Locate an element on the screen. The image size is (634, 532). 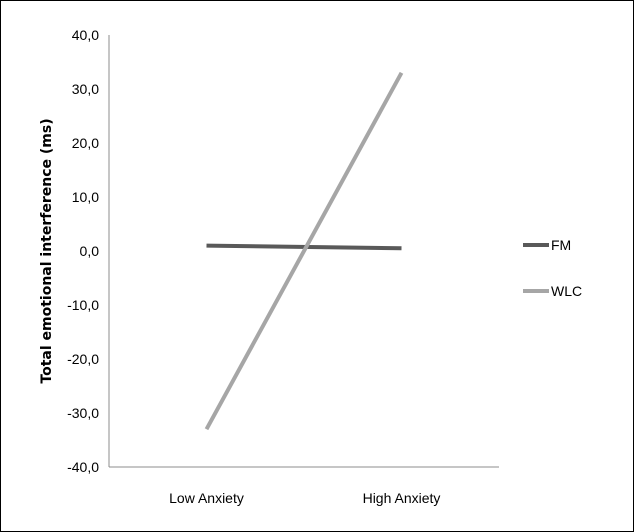
y-tick-label: 10,0 is located at coordinates (85, 197).